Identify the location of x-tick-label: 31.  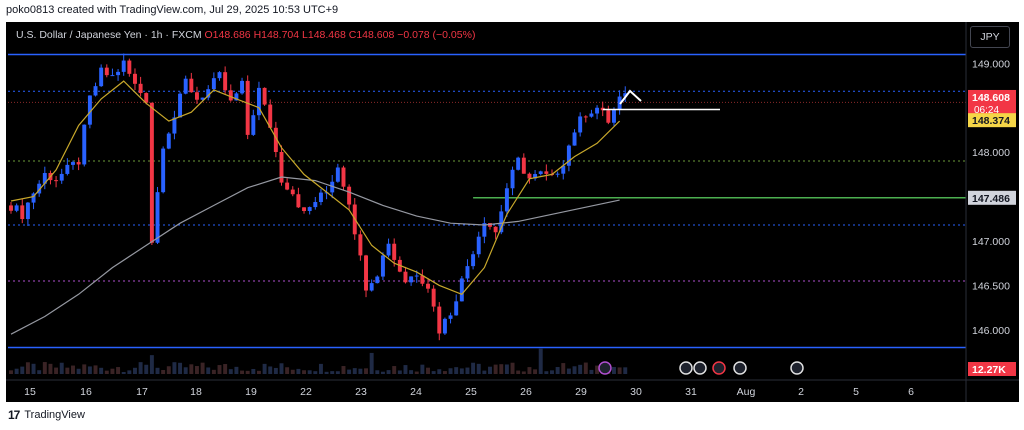
(691, 392).